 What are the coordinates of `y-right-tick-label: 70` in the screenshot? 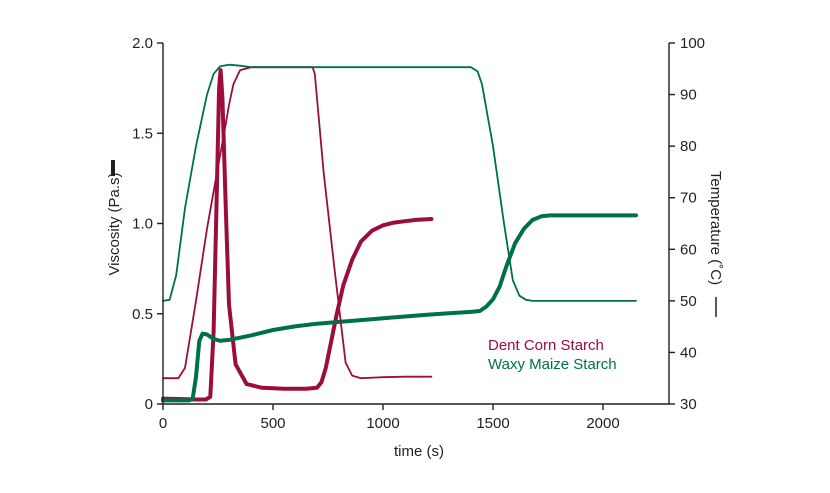 It's located at (688, 198).